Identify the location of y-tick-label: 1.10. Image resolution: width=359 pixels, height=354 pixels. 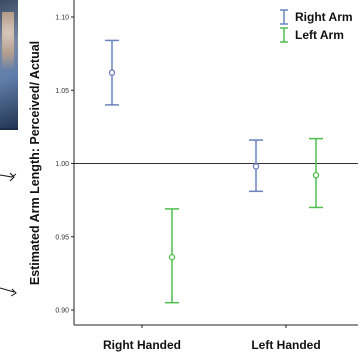
(62, 18).